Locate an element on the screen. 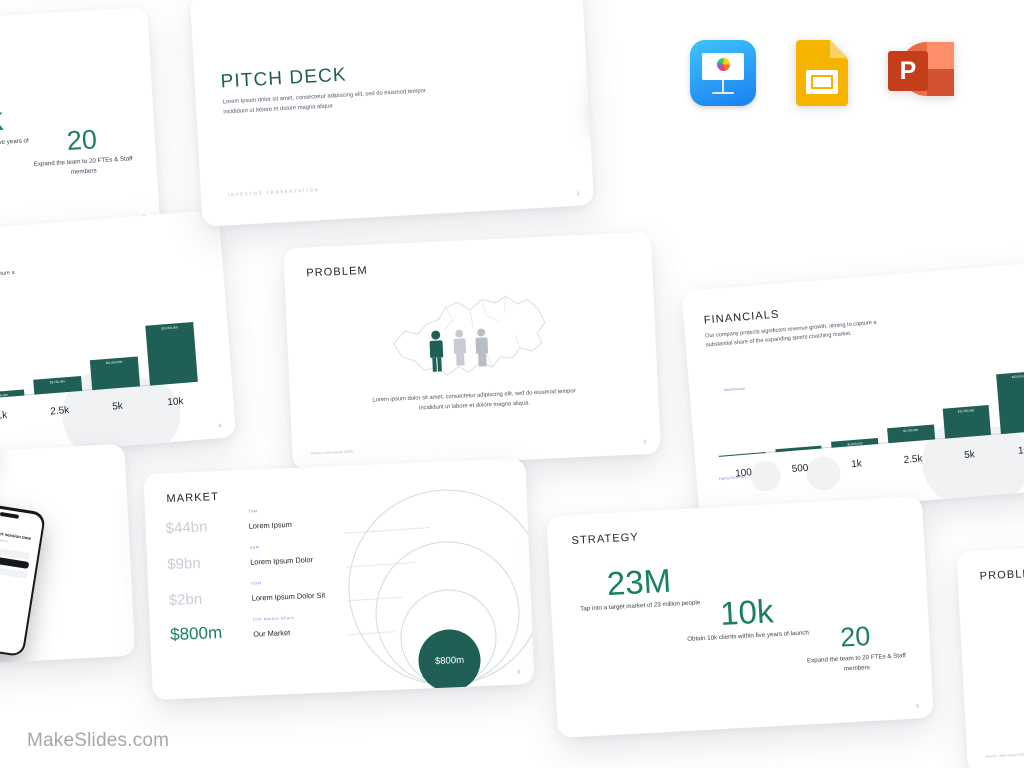 Image resolution: width=1024 pixels, height=768 pixels. site-watermark: MakeSlides.com is located at coordinates (98, 740).